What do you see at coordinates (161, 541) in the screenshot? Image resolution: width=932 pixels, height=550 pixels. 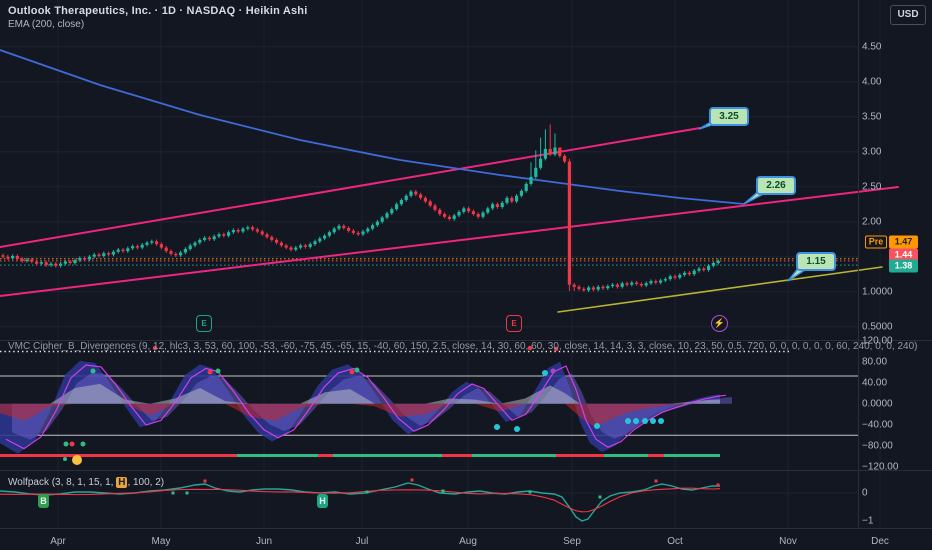 I see `time-axis-label: May` at bounding box center [161, 541].